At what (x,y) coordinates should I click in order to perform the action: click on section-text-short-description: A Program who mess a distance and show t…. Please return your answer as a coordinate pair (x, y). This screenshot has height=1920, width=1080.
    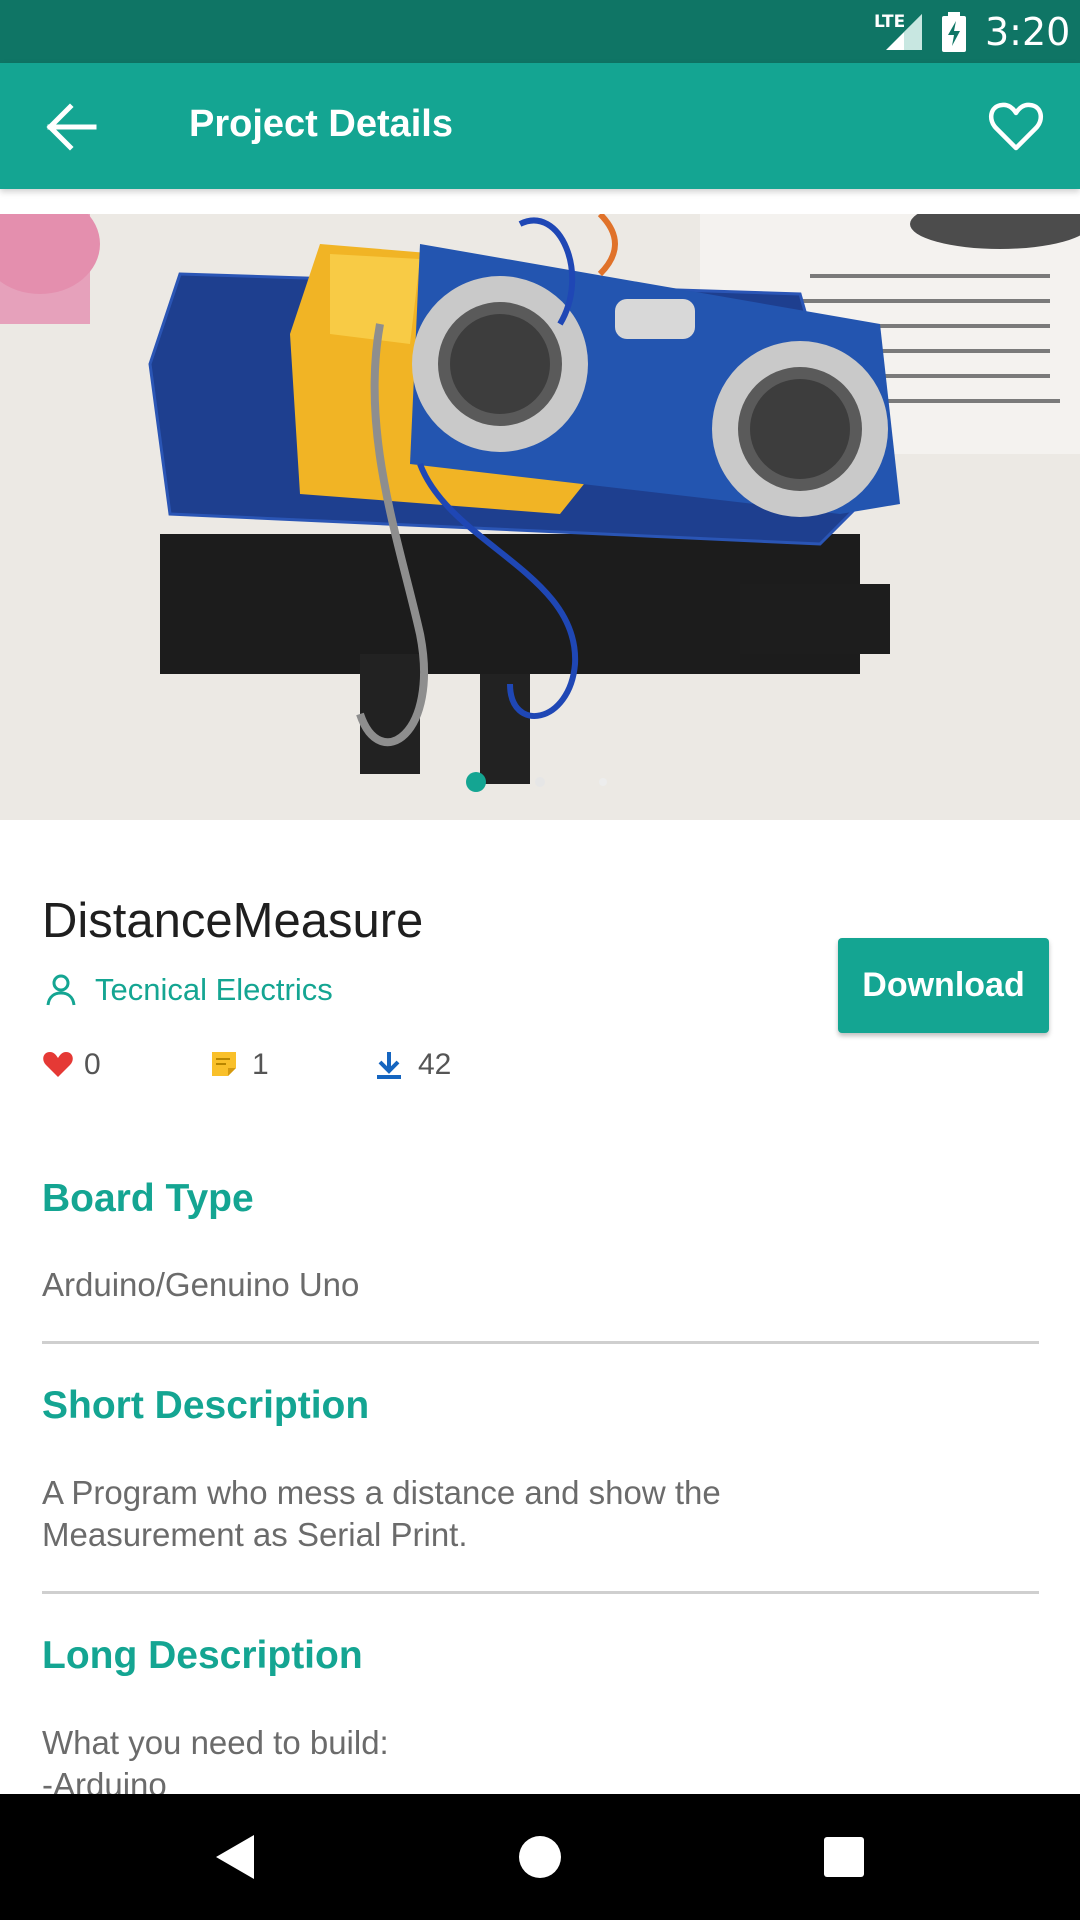
    Looking at the image, I should click on (381, 1513).